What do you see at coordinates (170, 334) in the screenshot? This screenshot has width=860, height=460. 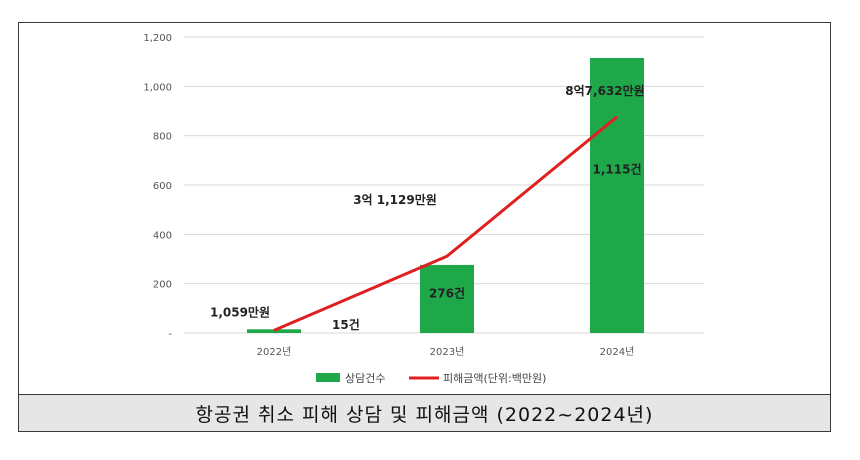 I see `y-tick-label: -` at bounding box center [170, 334].